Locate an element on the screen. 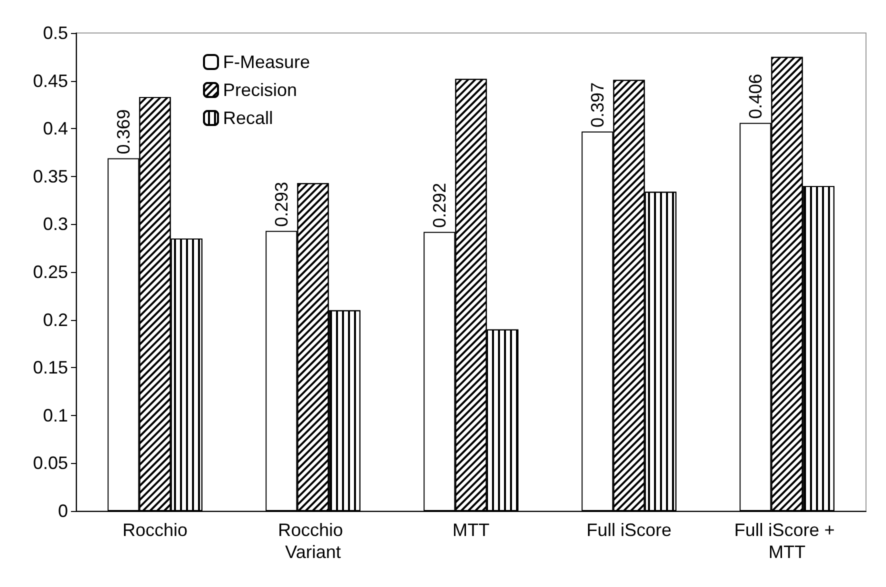 This screenshot has height=587, width=886. y-tick-label: 0.1 is located at coordinates (55, 415).